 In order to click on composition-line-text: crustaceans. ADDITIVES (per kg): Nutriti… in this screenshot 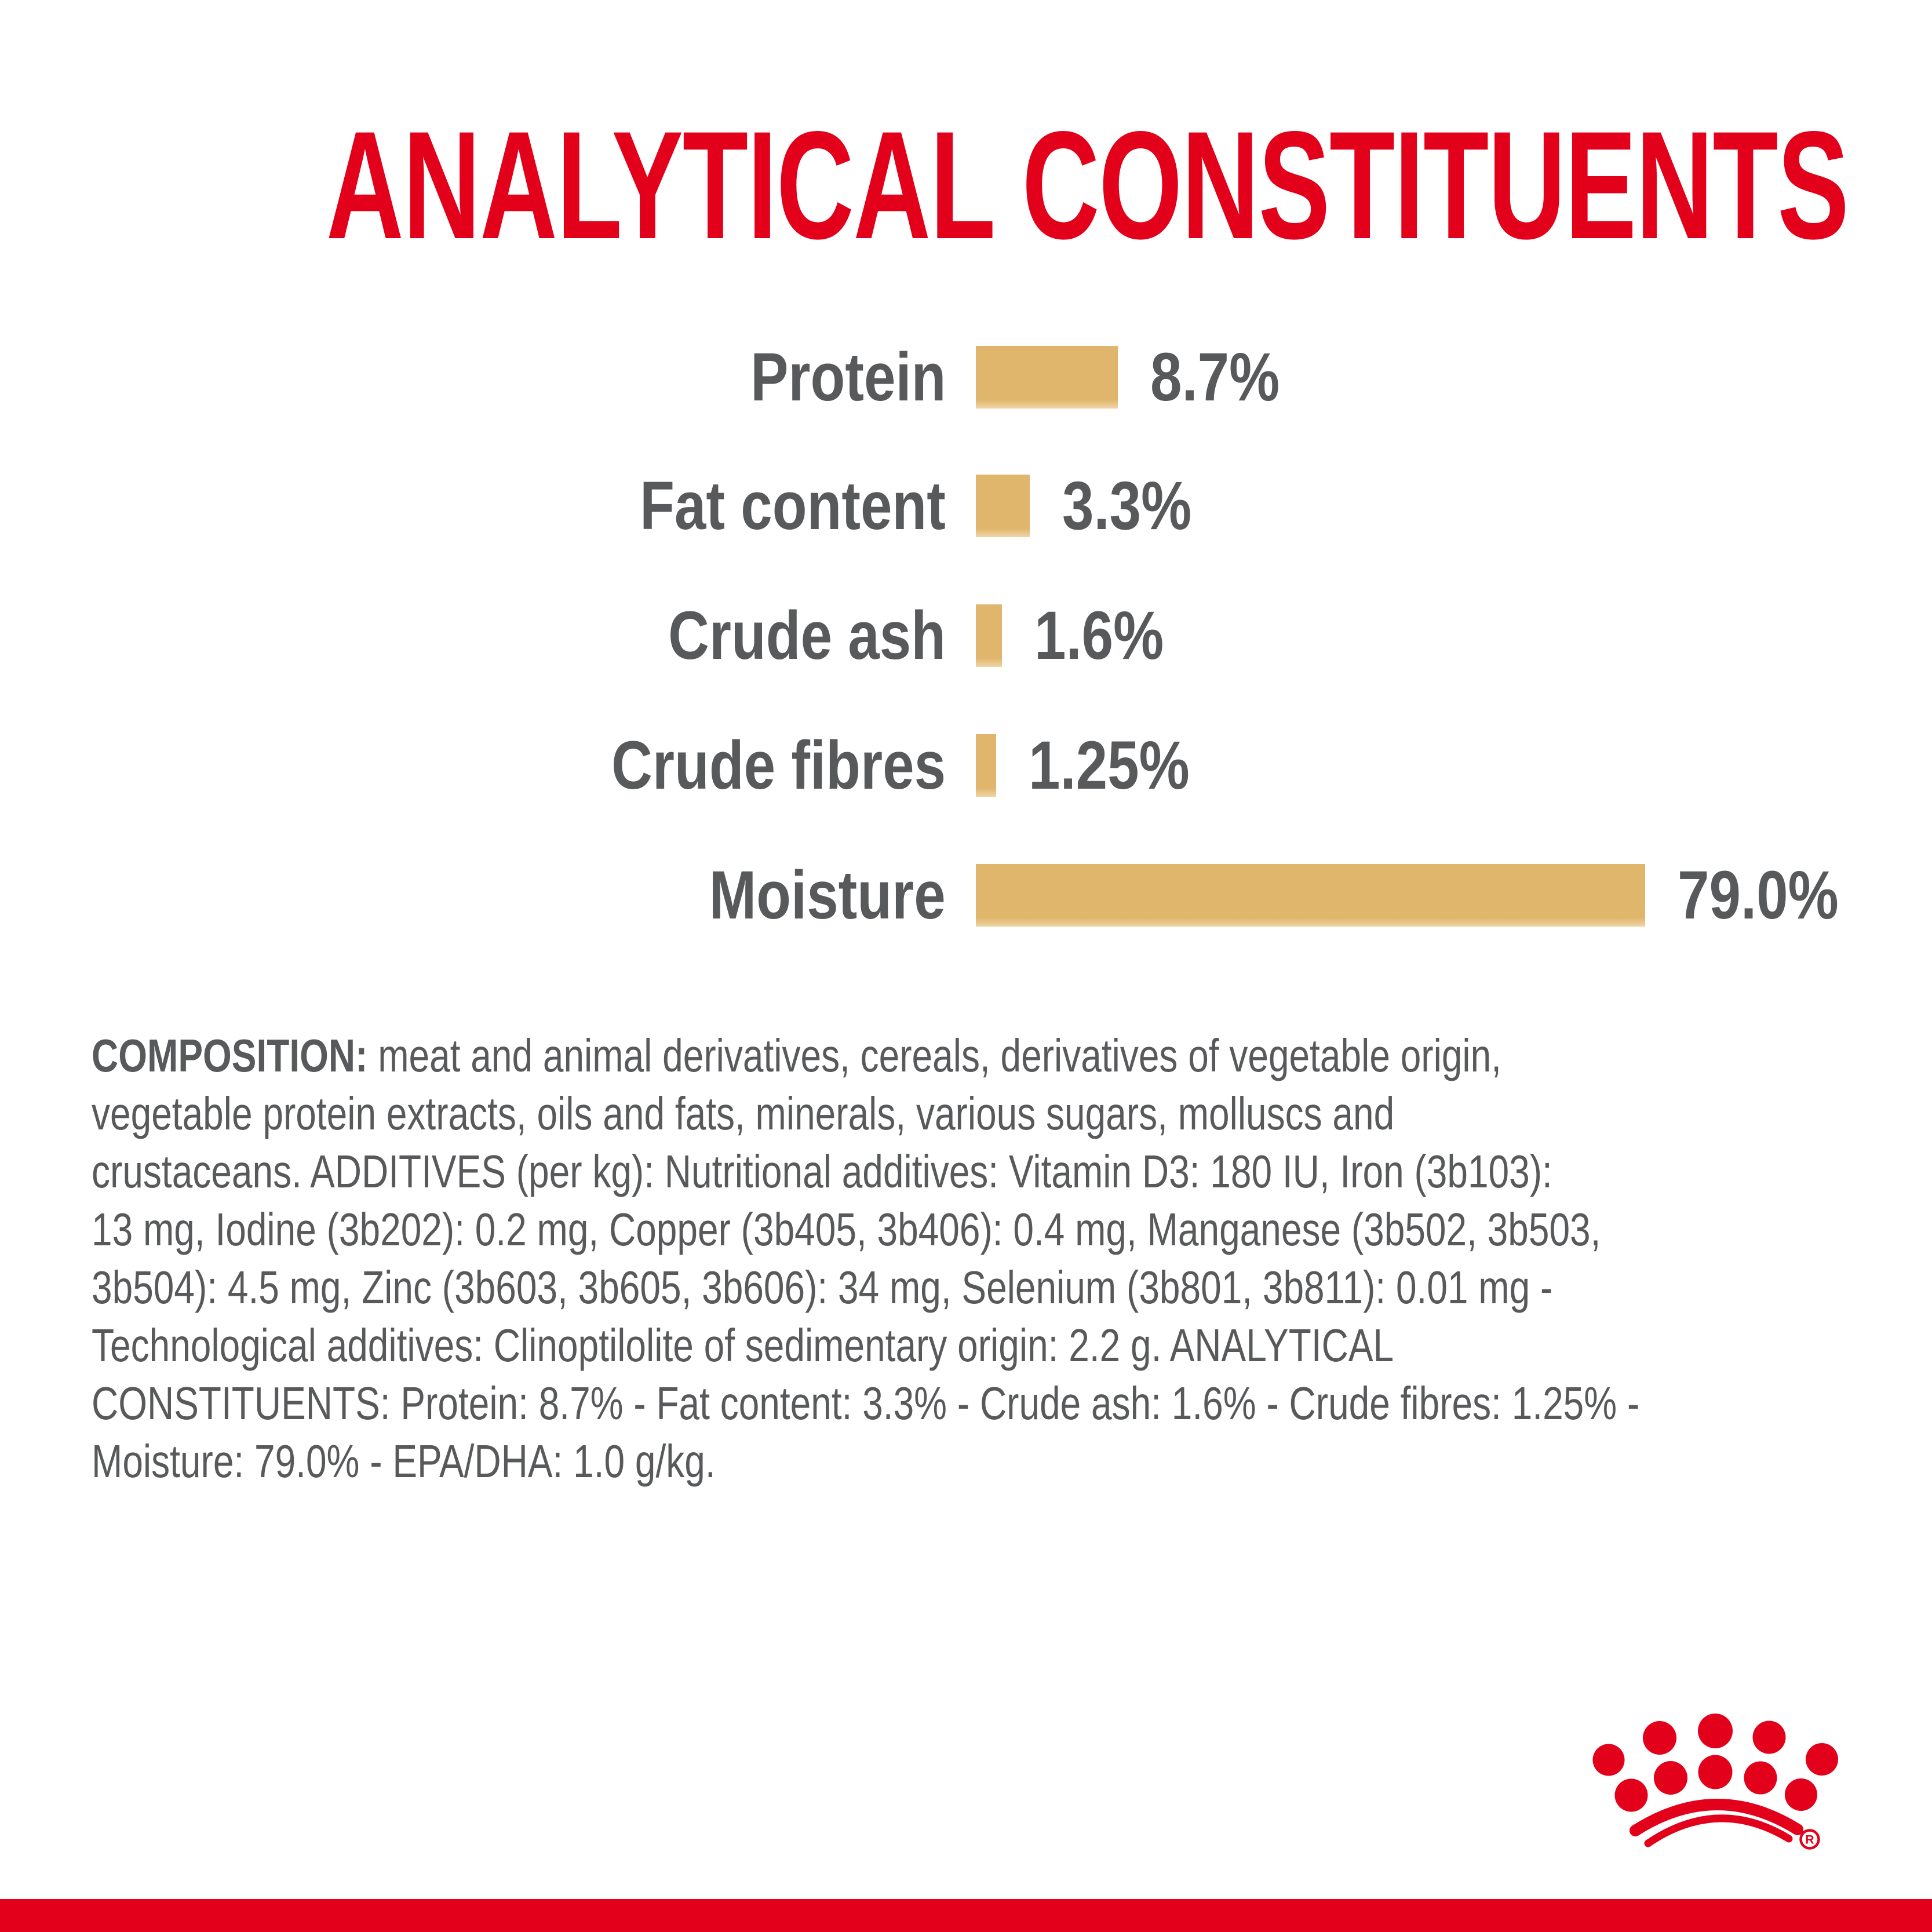, I will do `click(822, 1171)`.